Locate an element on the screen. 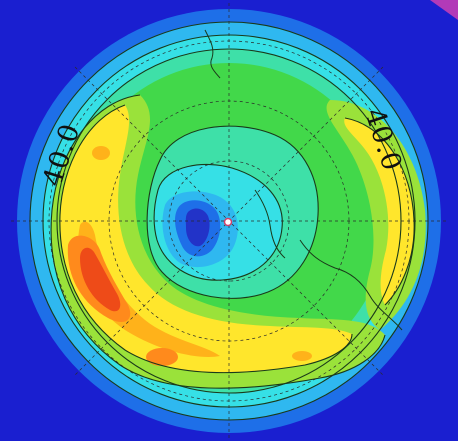  crescent-red is located at coordinates (100, 279).